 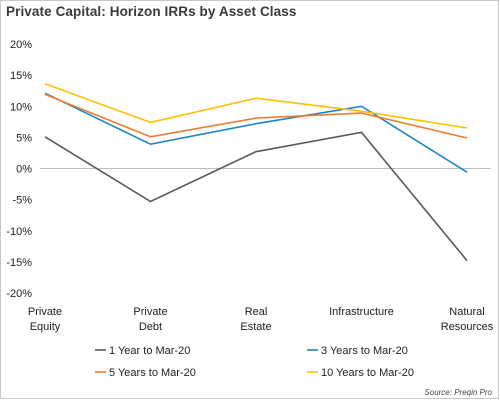 I want to click on y-tick-label: 0%, so click(x=24, y=170).